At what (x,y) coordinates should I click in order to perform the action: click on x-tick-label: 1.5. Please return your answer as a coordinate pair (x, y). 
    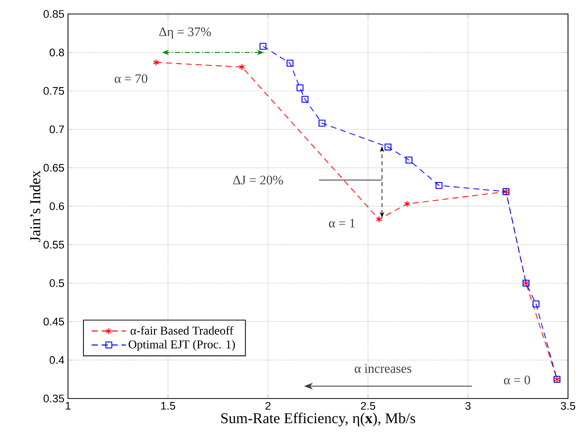
    Looking at the image, I should click on (168, 406).